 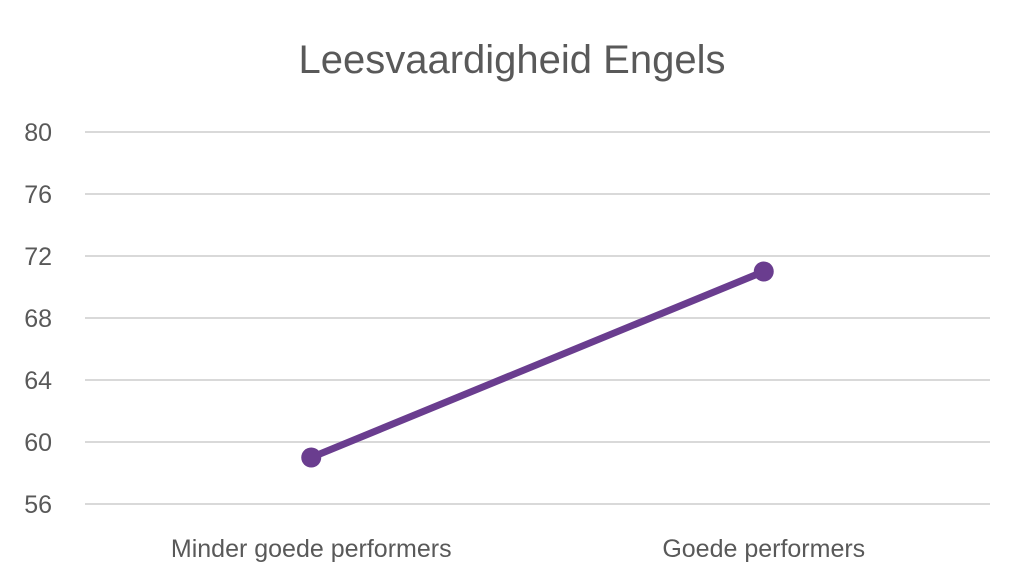 I want to click on y-tick-label: 68, so click(x=38, y=319).